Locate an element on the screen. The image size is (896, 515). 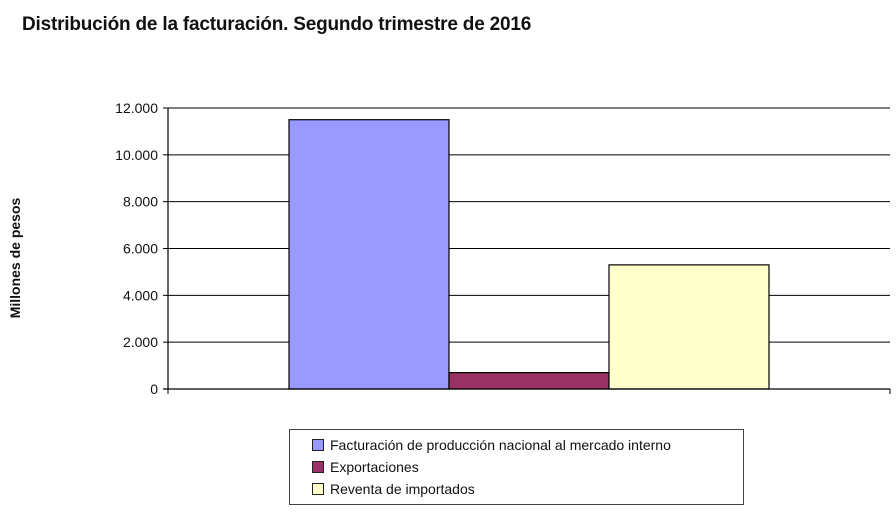
y-axis-label: Millones de pesos is located at coordinates (15, 257).